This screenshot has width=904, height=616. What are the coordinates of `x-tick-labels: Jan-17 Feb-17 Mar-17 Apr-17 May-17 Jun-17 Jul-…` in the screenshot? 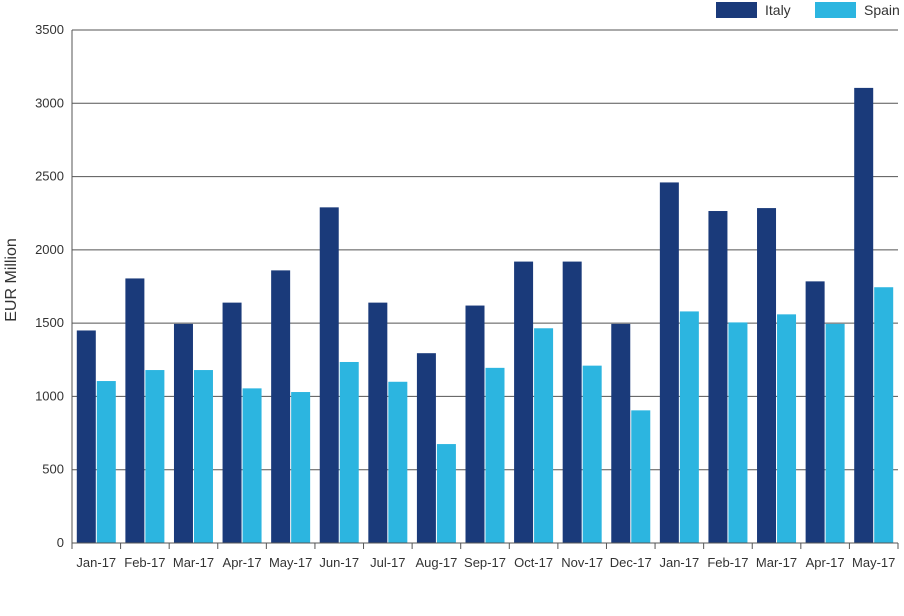 It's located at (485, 562).